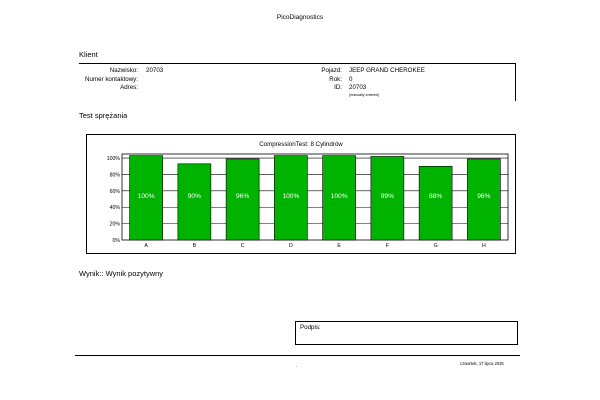  What do you see at coordinates (115, 192) in the screenshot?
I see `y-tick-label: 60%` at bounding box center [115, 192].